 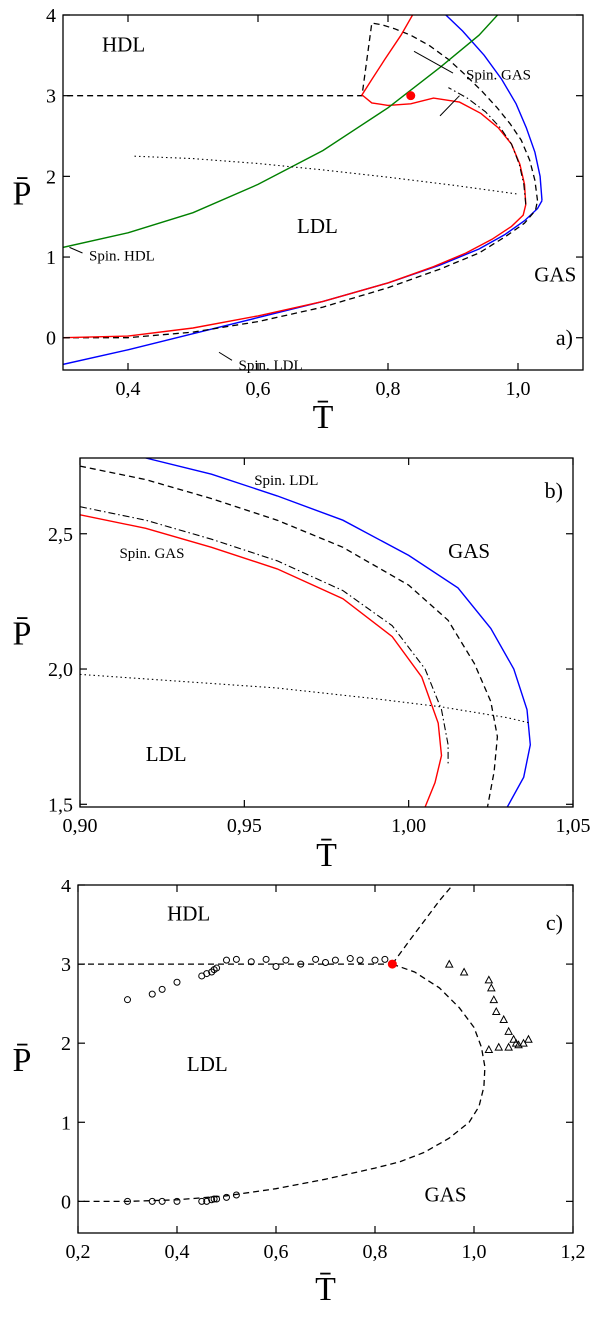 I want to click on x-tick-label: 1,05, so click(x=573, y=826).